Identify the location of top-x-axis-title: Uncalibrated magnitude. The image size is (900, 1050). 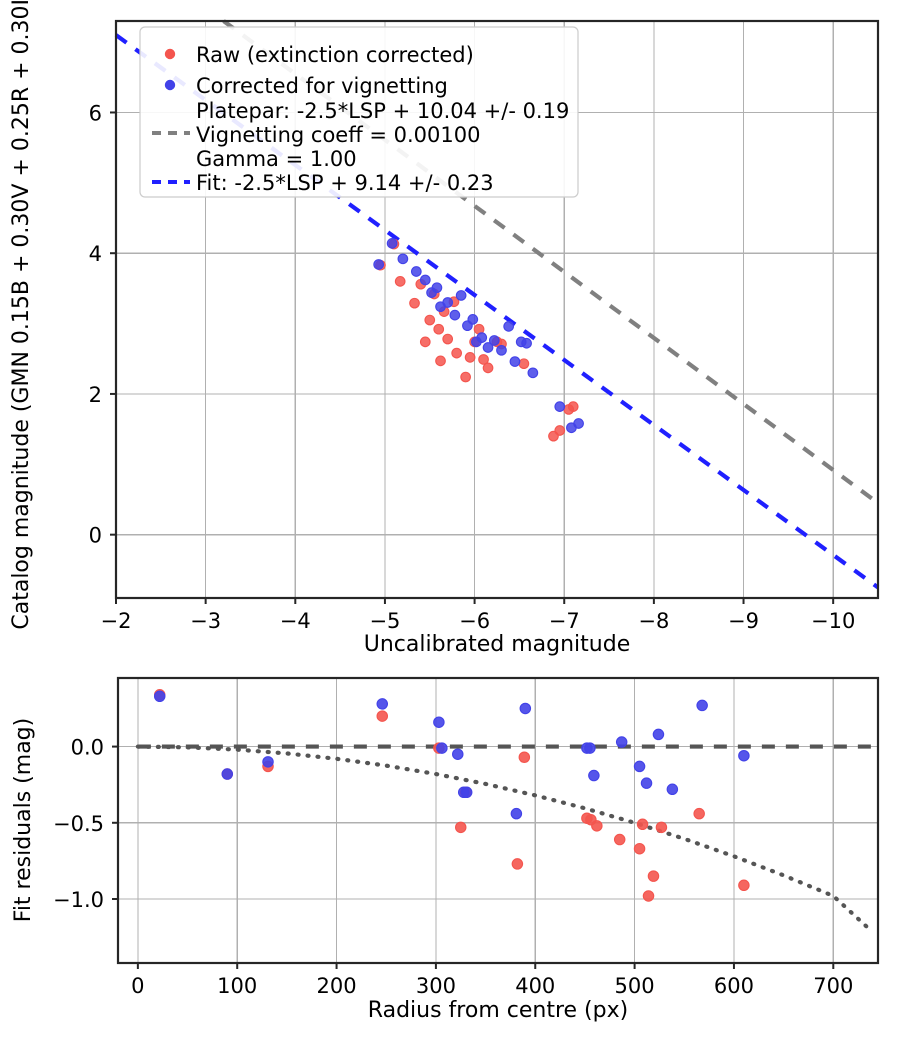
(497, 644).